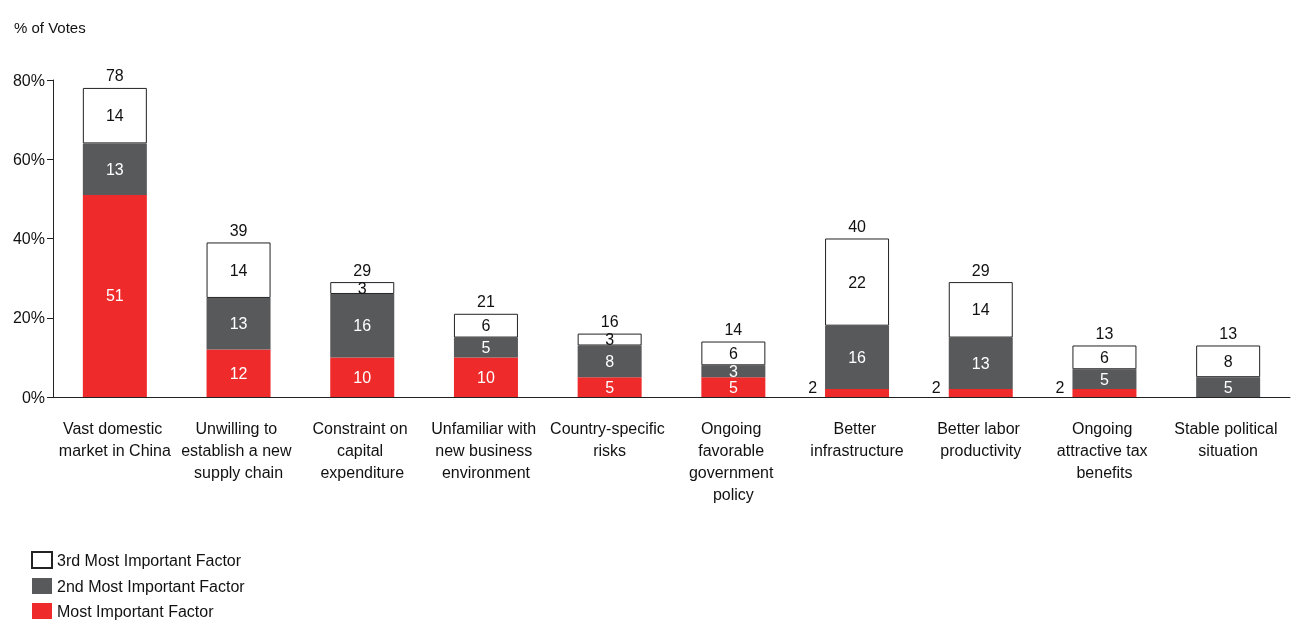 The height and width of the screenshot is (630, 1306). I want to click on x-tick-label: Better infrastructure, so click(857, 439).